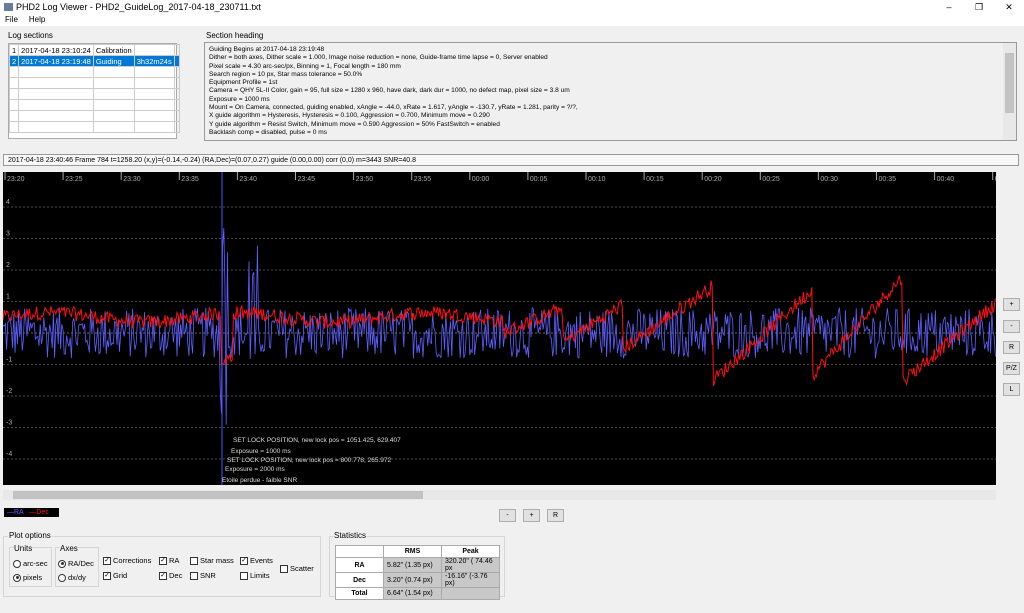 The width and height of the screenshot is (1024, 613). I want to click on graph-legend: —RA —Dec, so click(31, 512).